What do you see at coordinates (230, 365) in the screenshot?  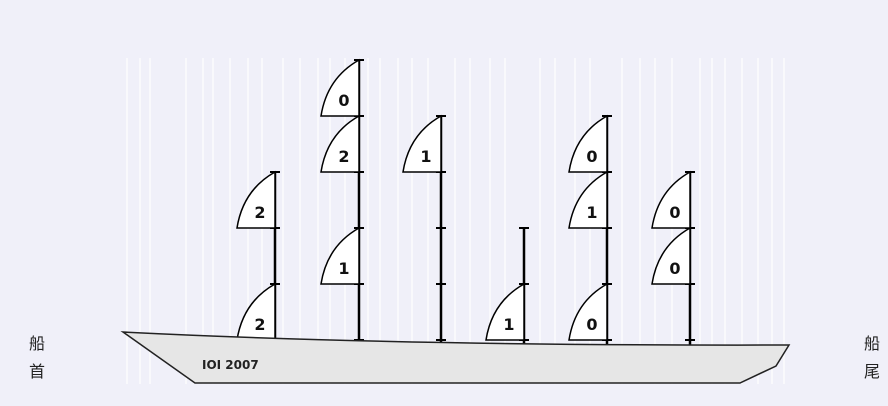 I see `hull-label: IOI 2007` at bounding box center [230, 365].